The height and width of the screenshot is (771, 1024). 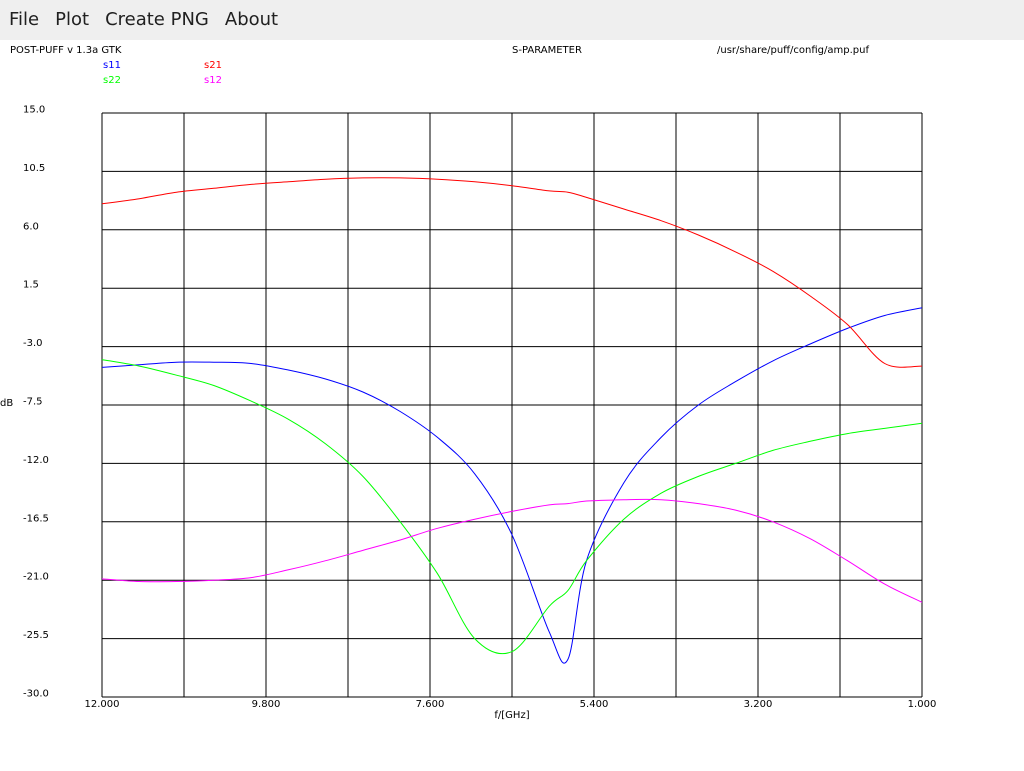 I want to click on y-tick-label: 6.0, so click(x=31, y=226).